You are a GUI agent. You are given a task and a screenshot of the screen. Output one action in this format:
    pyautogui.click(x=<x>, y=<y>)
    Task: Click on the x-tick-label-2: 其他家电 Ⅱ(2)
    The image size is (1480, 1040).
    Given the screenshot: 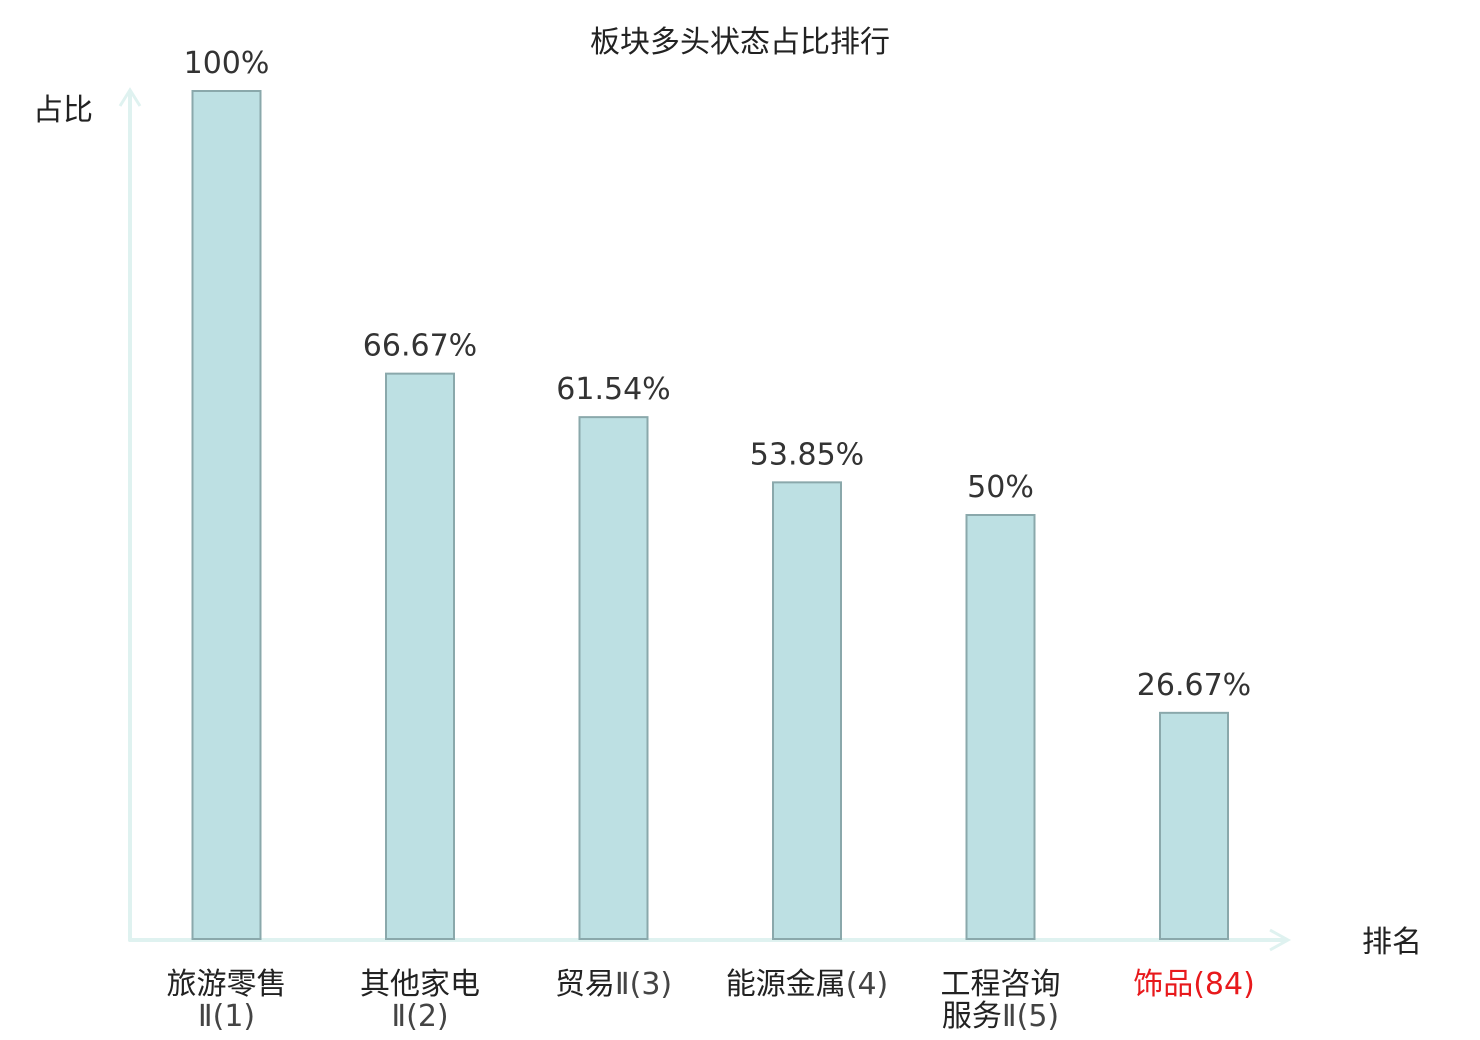 What is the action you would take?
    pyautogui.click(x=420, y=1000)
    